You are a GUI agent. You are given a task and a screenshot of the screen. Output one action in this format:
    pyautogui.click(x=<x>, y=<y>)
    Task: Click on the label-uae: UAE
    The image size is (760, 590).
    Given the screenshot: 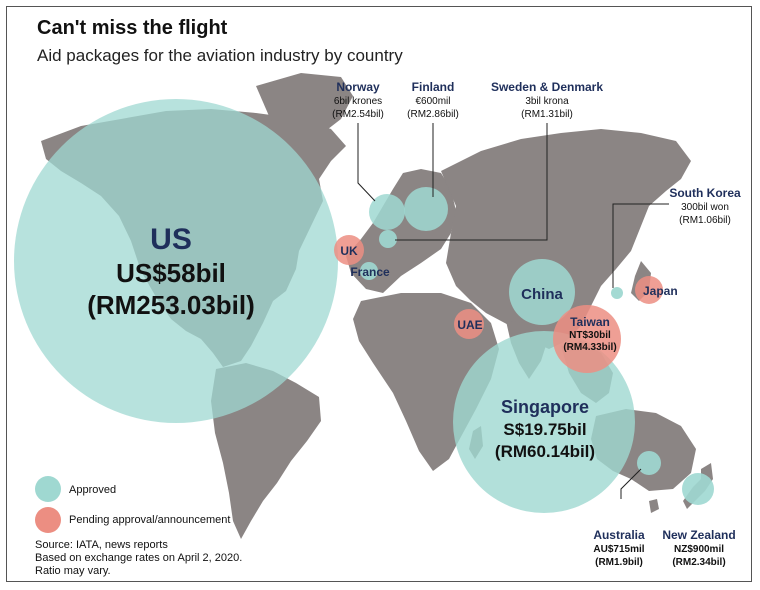 What is the action you would take?
    pyautogui.click(x=469, y=325)
    